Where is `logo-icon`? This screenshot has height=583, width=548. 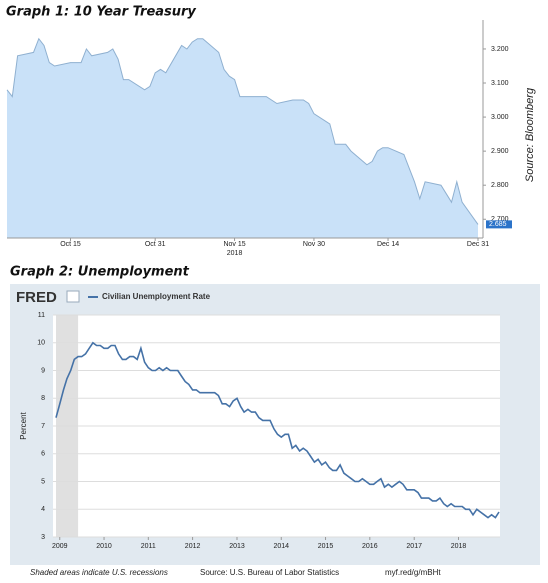
logo-icon is located at coordinates (73, 296).